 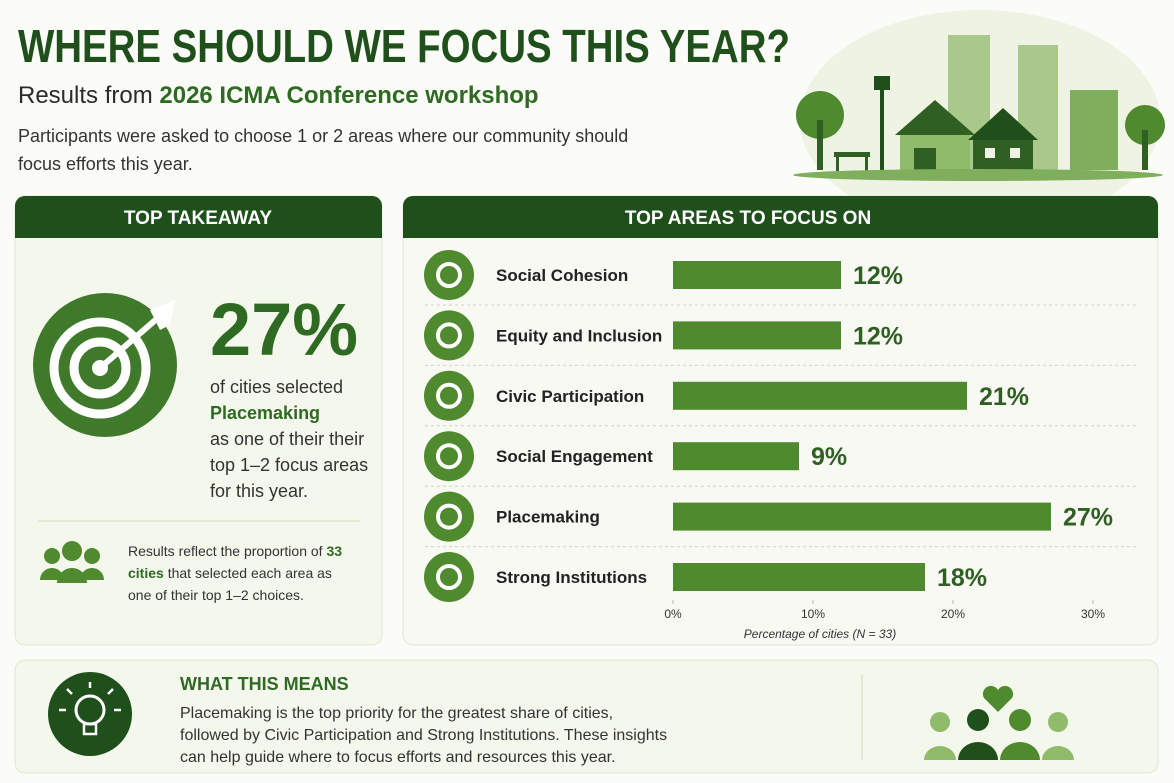 I want to click on category-icons, so click(x=449, y=426).